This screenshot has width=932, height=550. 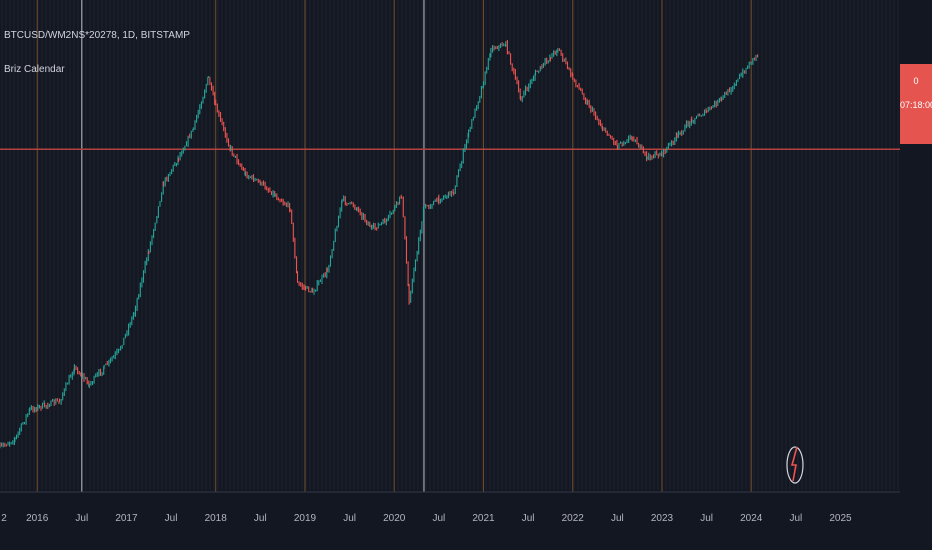 What do you see at coordinates (916, 81) in the screenshot?
I see `price-tag-value: 0` at bounding box center [916, 81].